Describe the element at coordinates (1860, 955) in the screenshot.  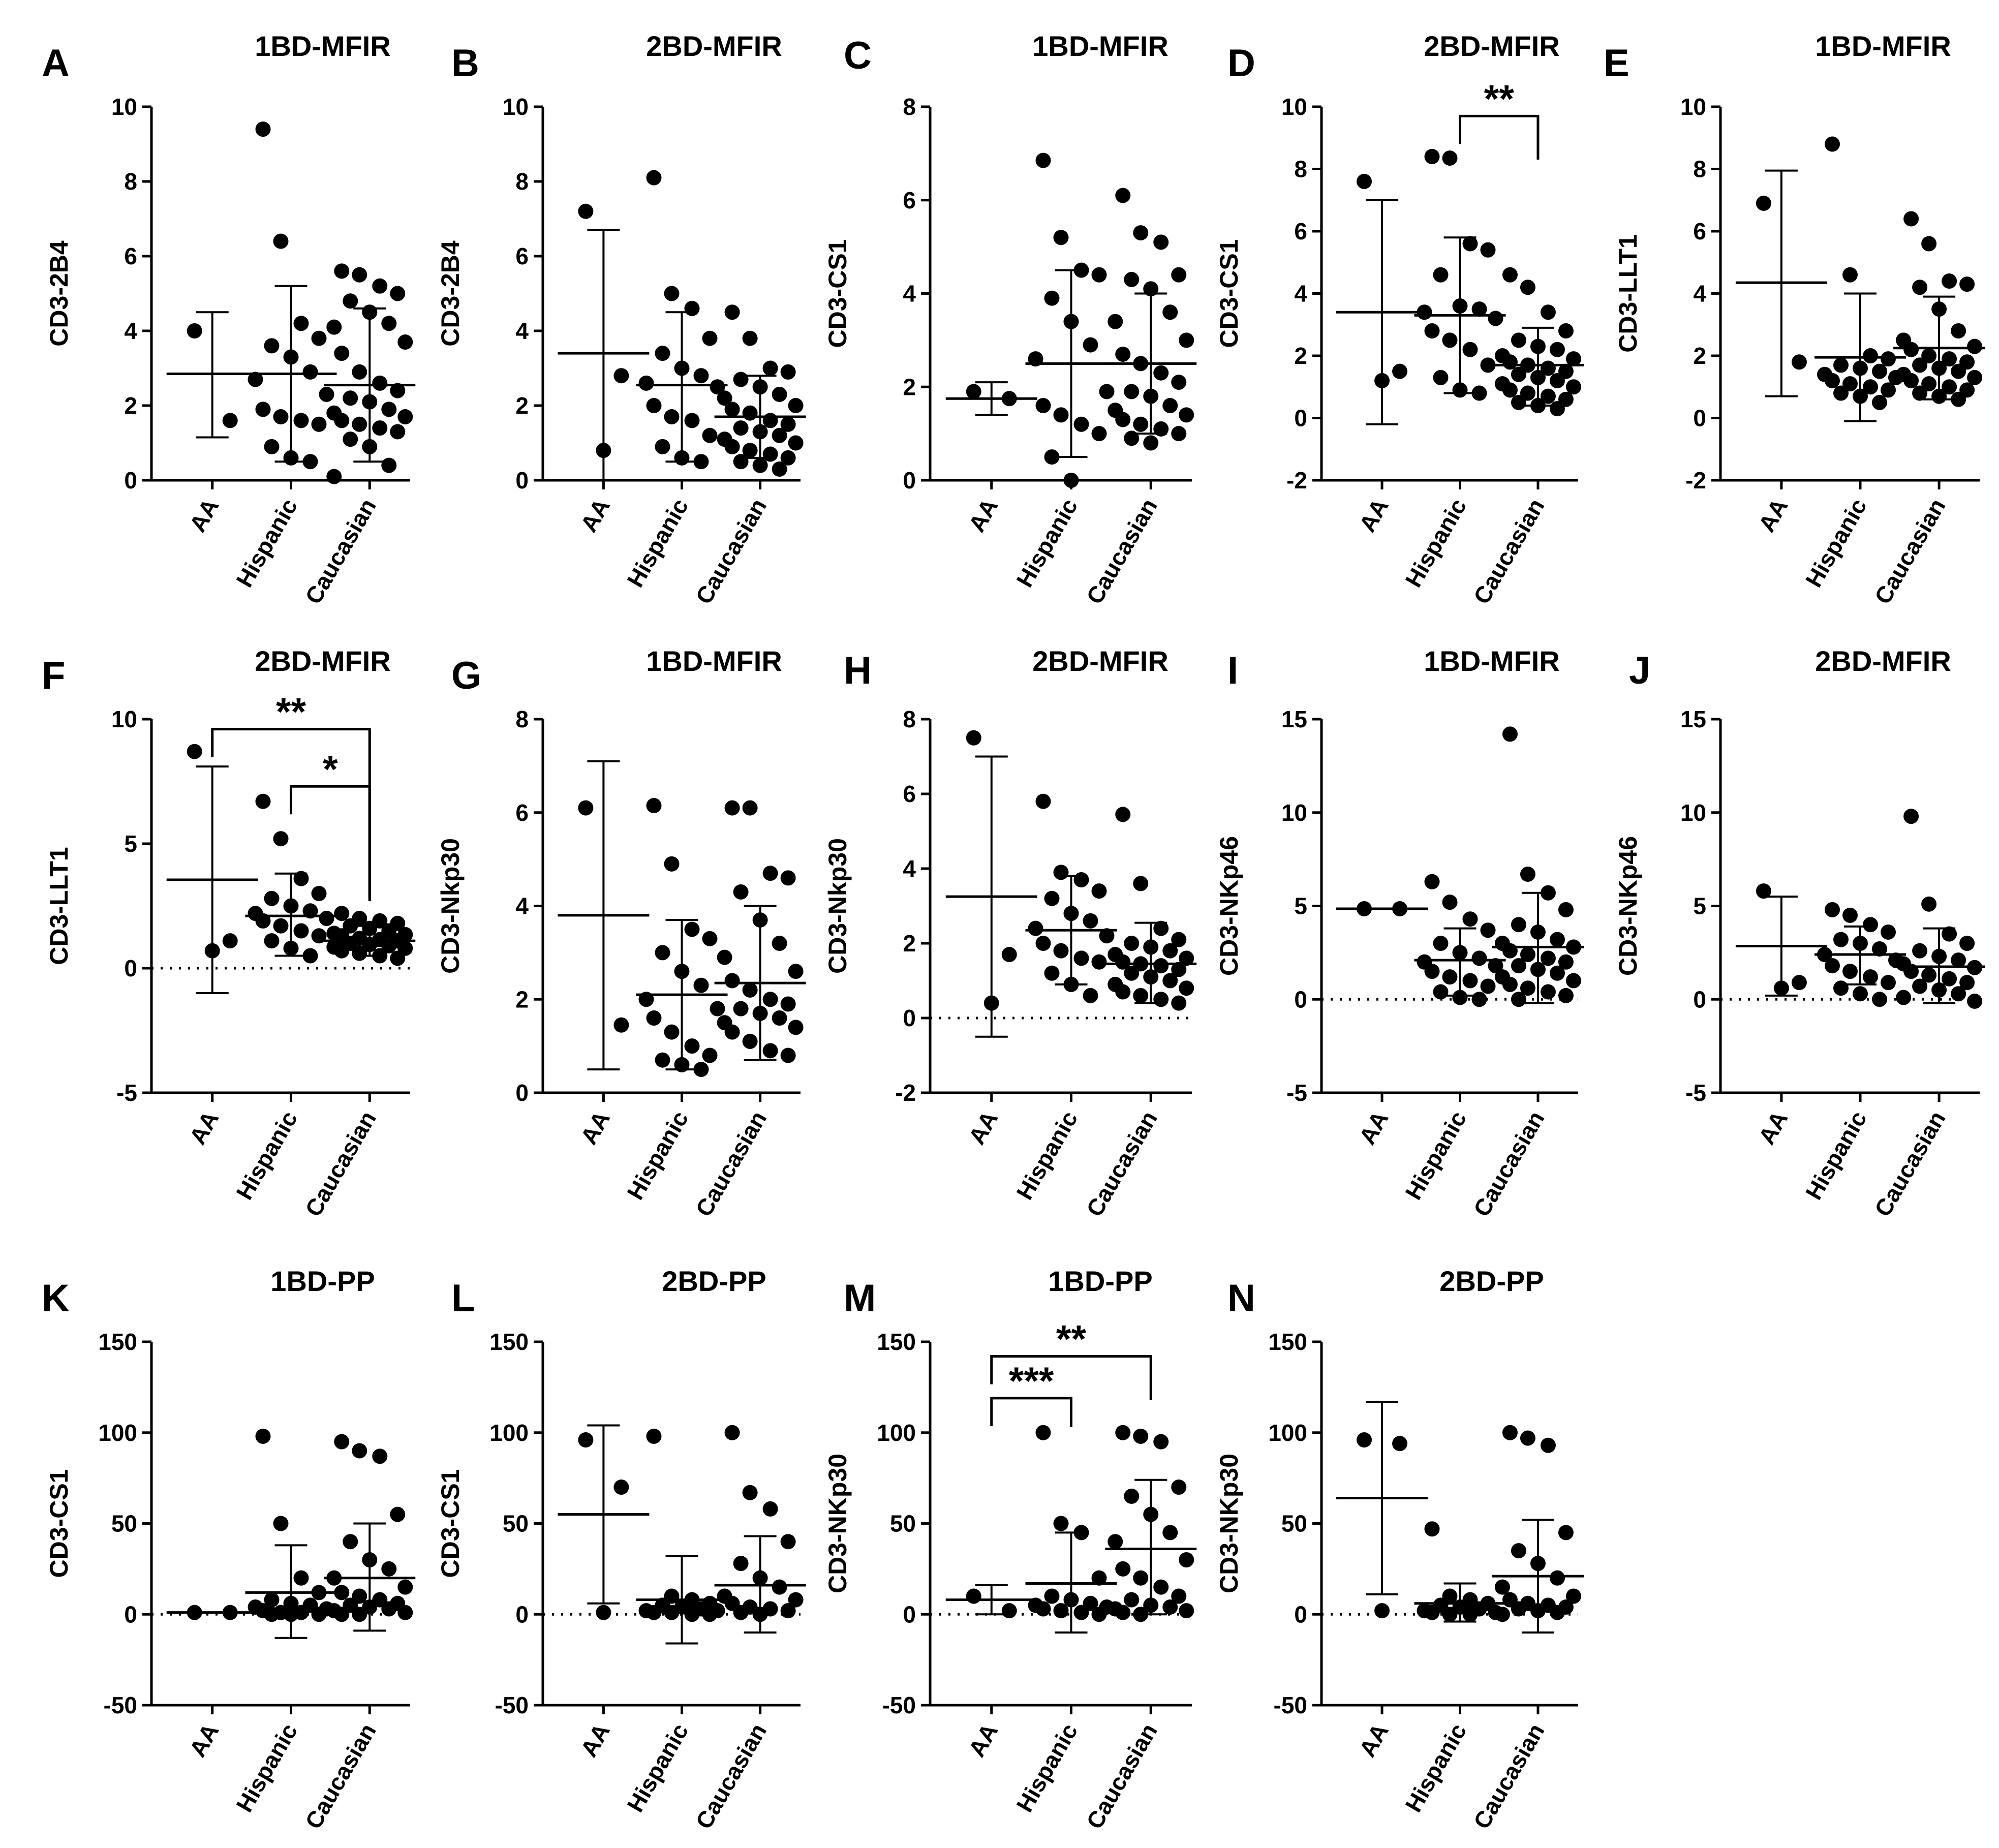
I see `group-hispanic` at that location.